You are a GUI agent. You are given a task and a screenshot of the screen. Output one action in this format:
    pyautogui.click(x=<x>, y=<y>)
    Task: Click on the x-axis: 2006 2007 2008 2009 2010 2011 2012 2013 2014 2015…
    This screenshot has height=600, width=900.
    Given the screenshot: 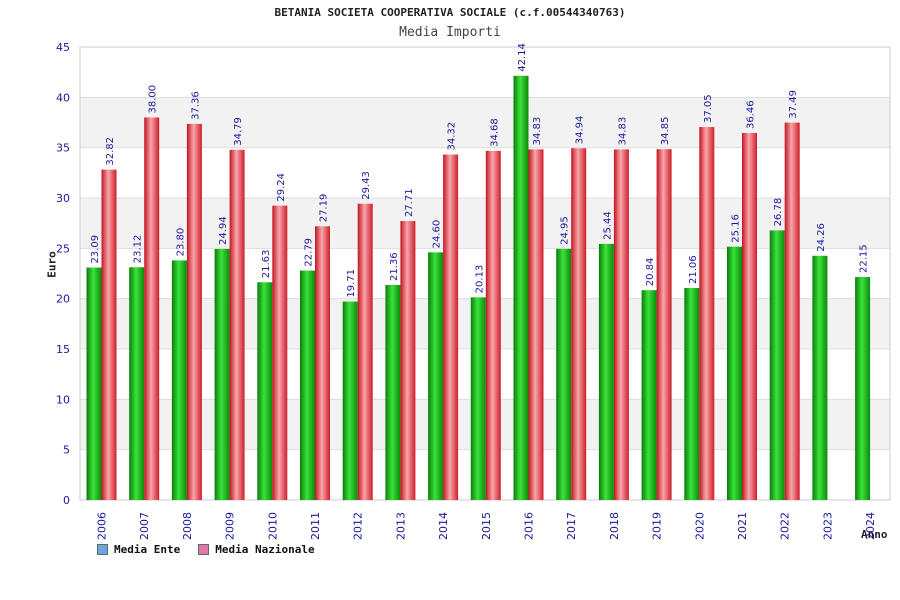 What is the action you would take?
    pyautogui.click(x=487, y=526)
    